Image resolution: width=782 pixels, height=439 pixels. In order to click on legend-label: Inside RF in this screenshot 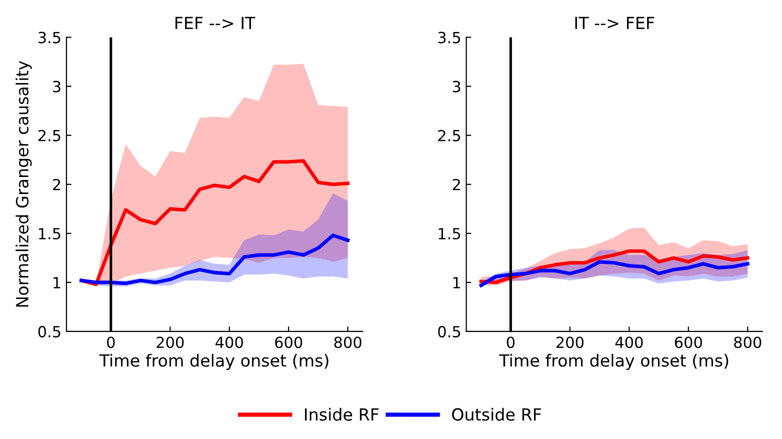, I will do `click(341, 414)`.